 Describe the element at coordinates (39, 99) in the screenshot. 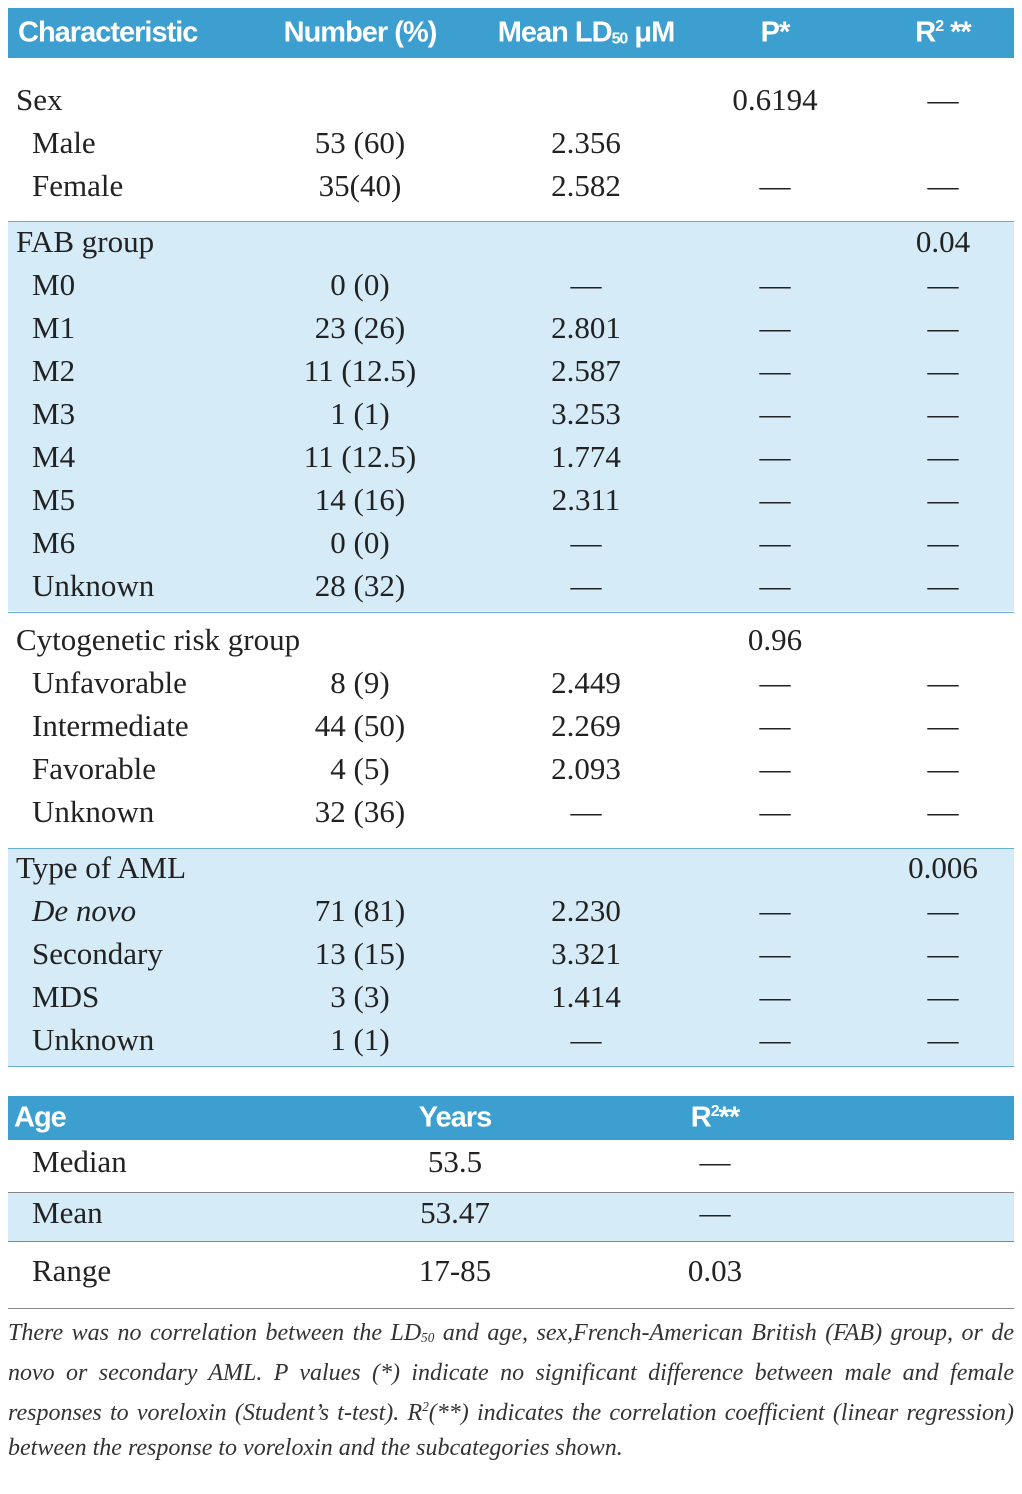

I see `group-label: Sex` at that location.